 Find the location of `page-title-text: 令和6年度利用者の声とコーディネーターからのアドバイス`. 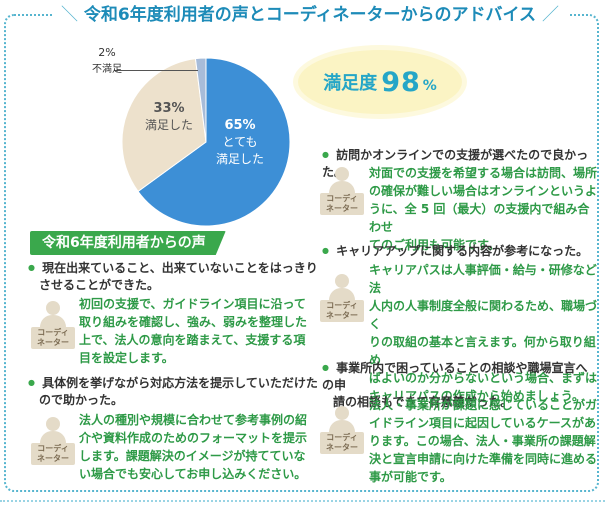

page-title-text: 令和6年度利用者の声とコーディネーターからのアドバイス is located at coordinates (310, 15).